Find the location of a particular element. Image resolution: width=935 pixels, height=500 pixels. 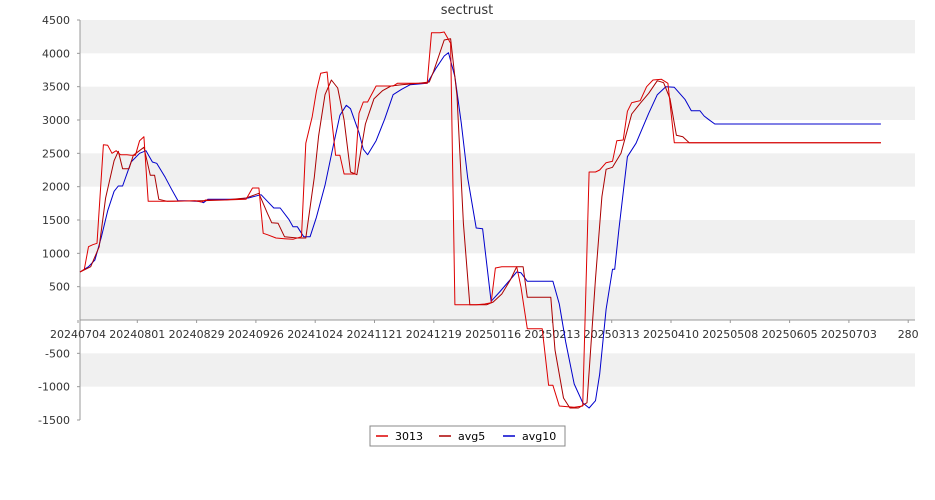

x-tick-label: 20250213 is located at coordinates (552, 334).